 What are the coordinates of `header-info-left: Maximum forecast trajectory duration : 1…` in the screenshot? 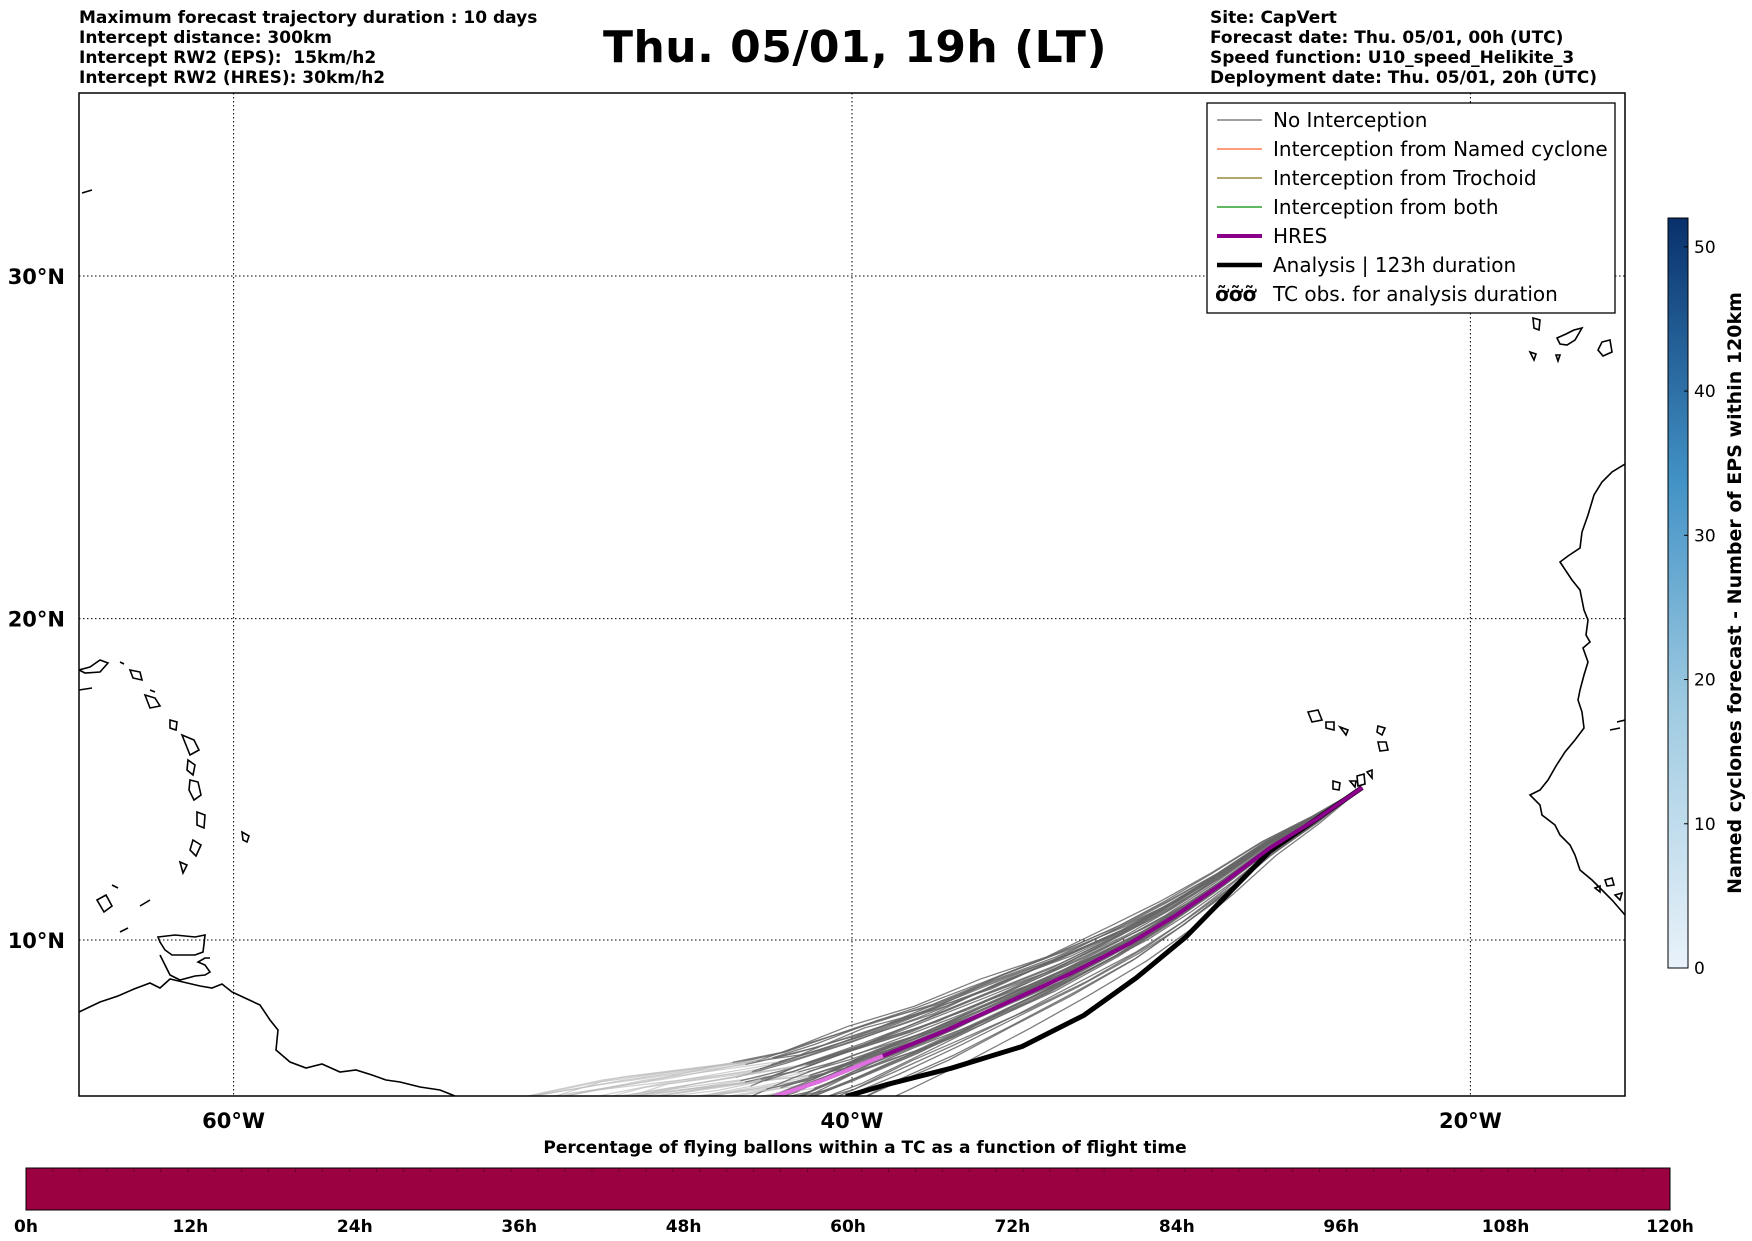 It's located at (308, 48).